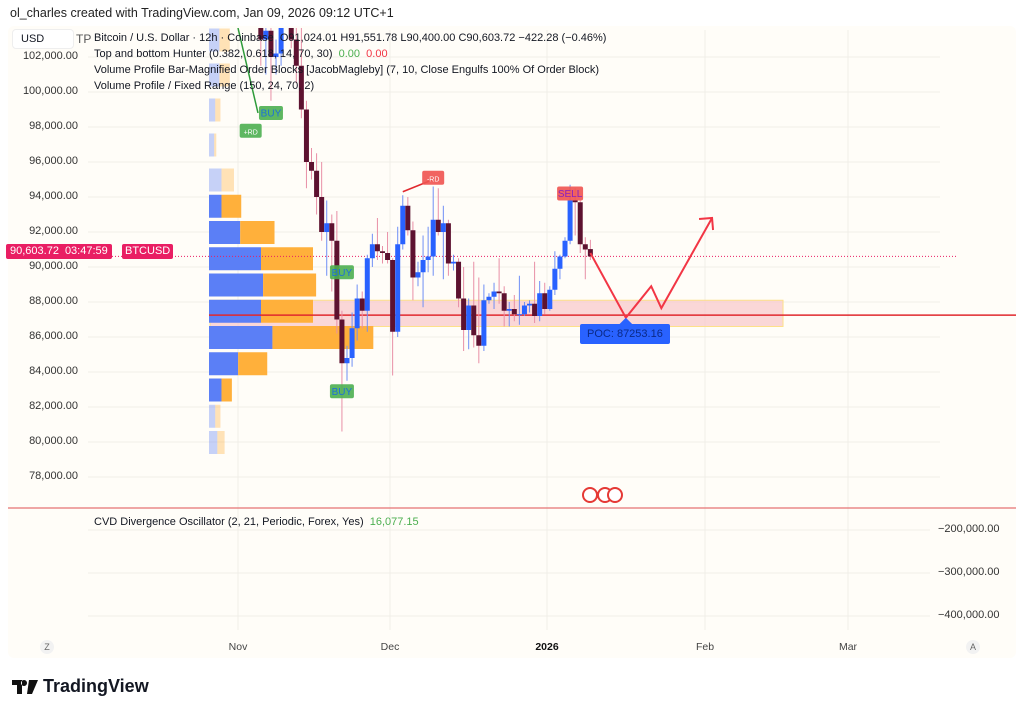 The height and width of the screenshot is (713, 1024). What do you see at coordinates (53, 406) in the screenshot?
I see `price-tick: 82,000.00` at bounding box center [53, 406].